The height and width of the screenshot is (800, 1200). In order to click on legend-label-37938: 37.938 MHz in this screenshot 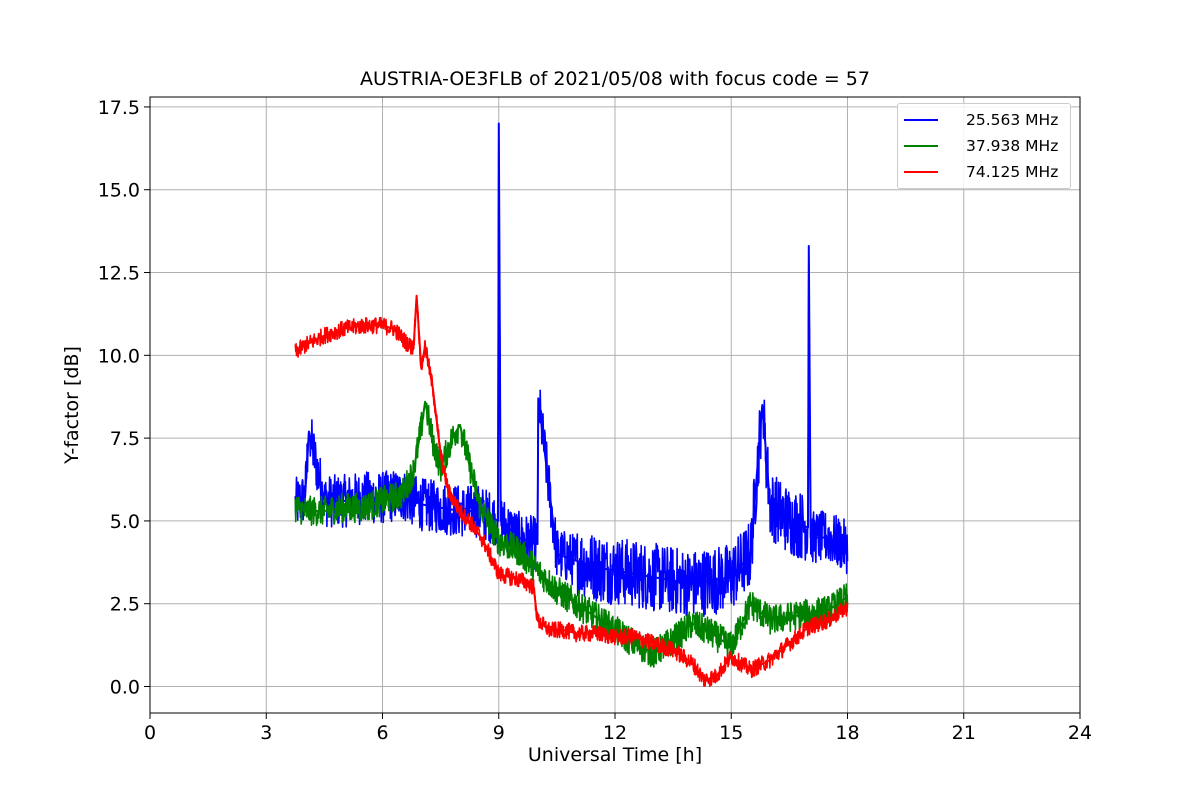, I will do `click(1012, 146)`.